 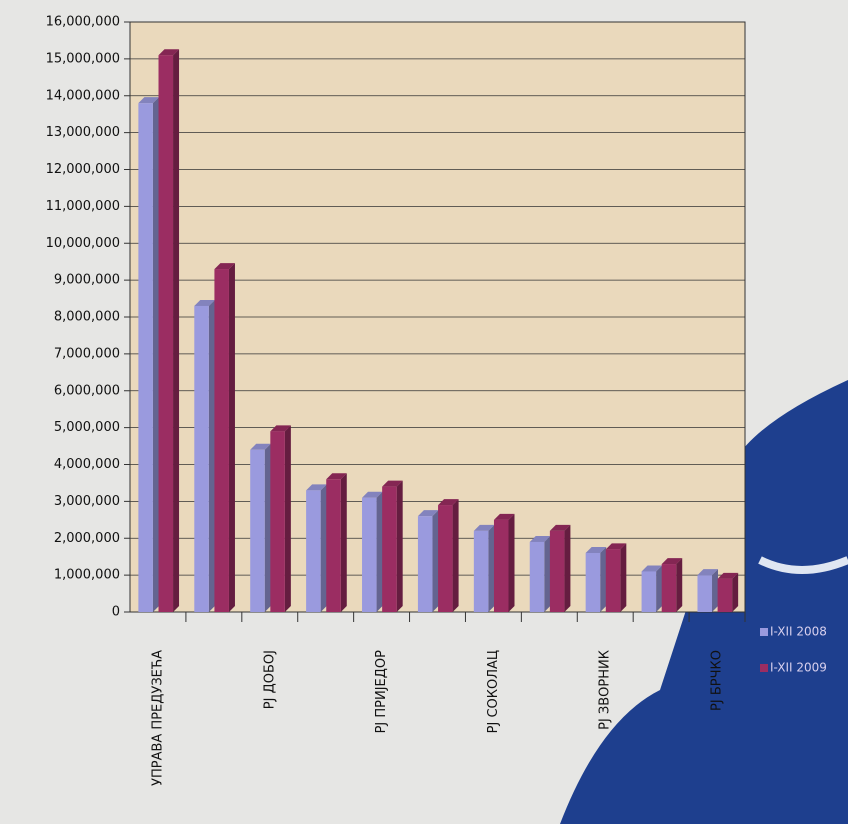 I want to click on y-tick-label: 11,000,000, so click(x=83, y=206).